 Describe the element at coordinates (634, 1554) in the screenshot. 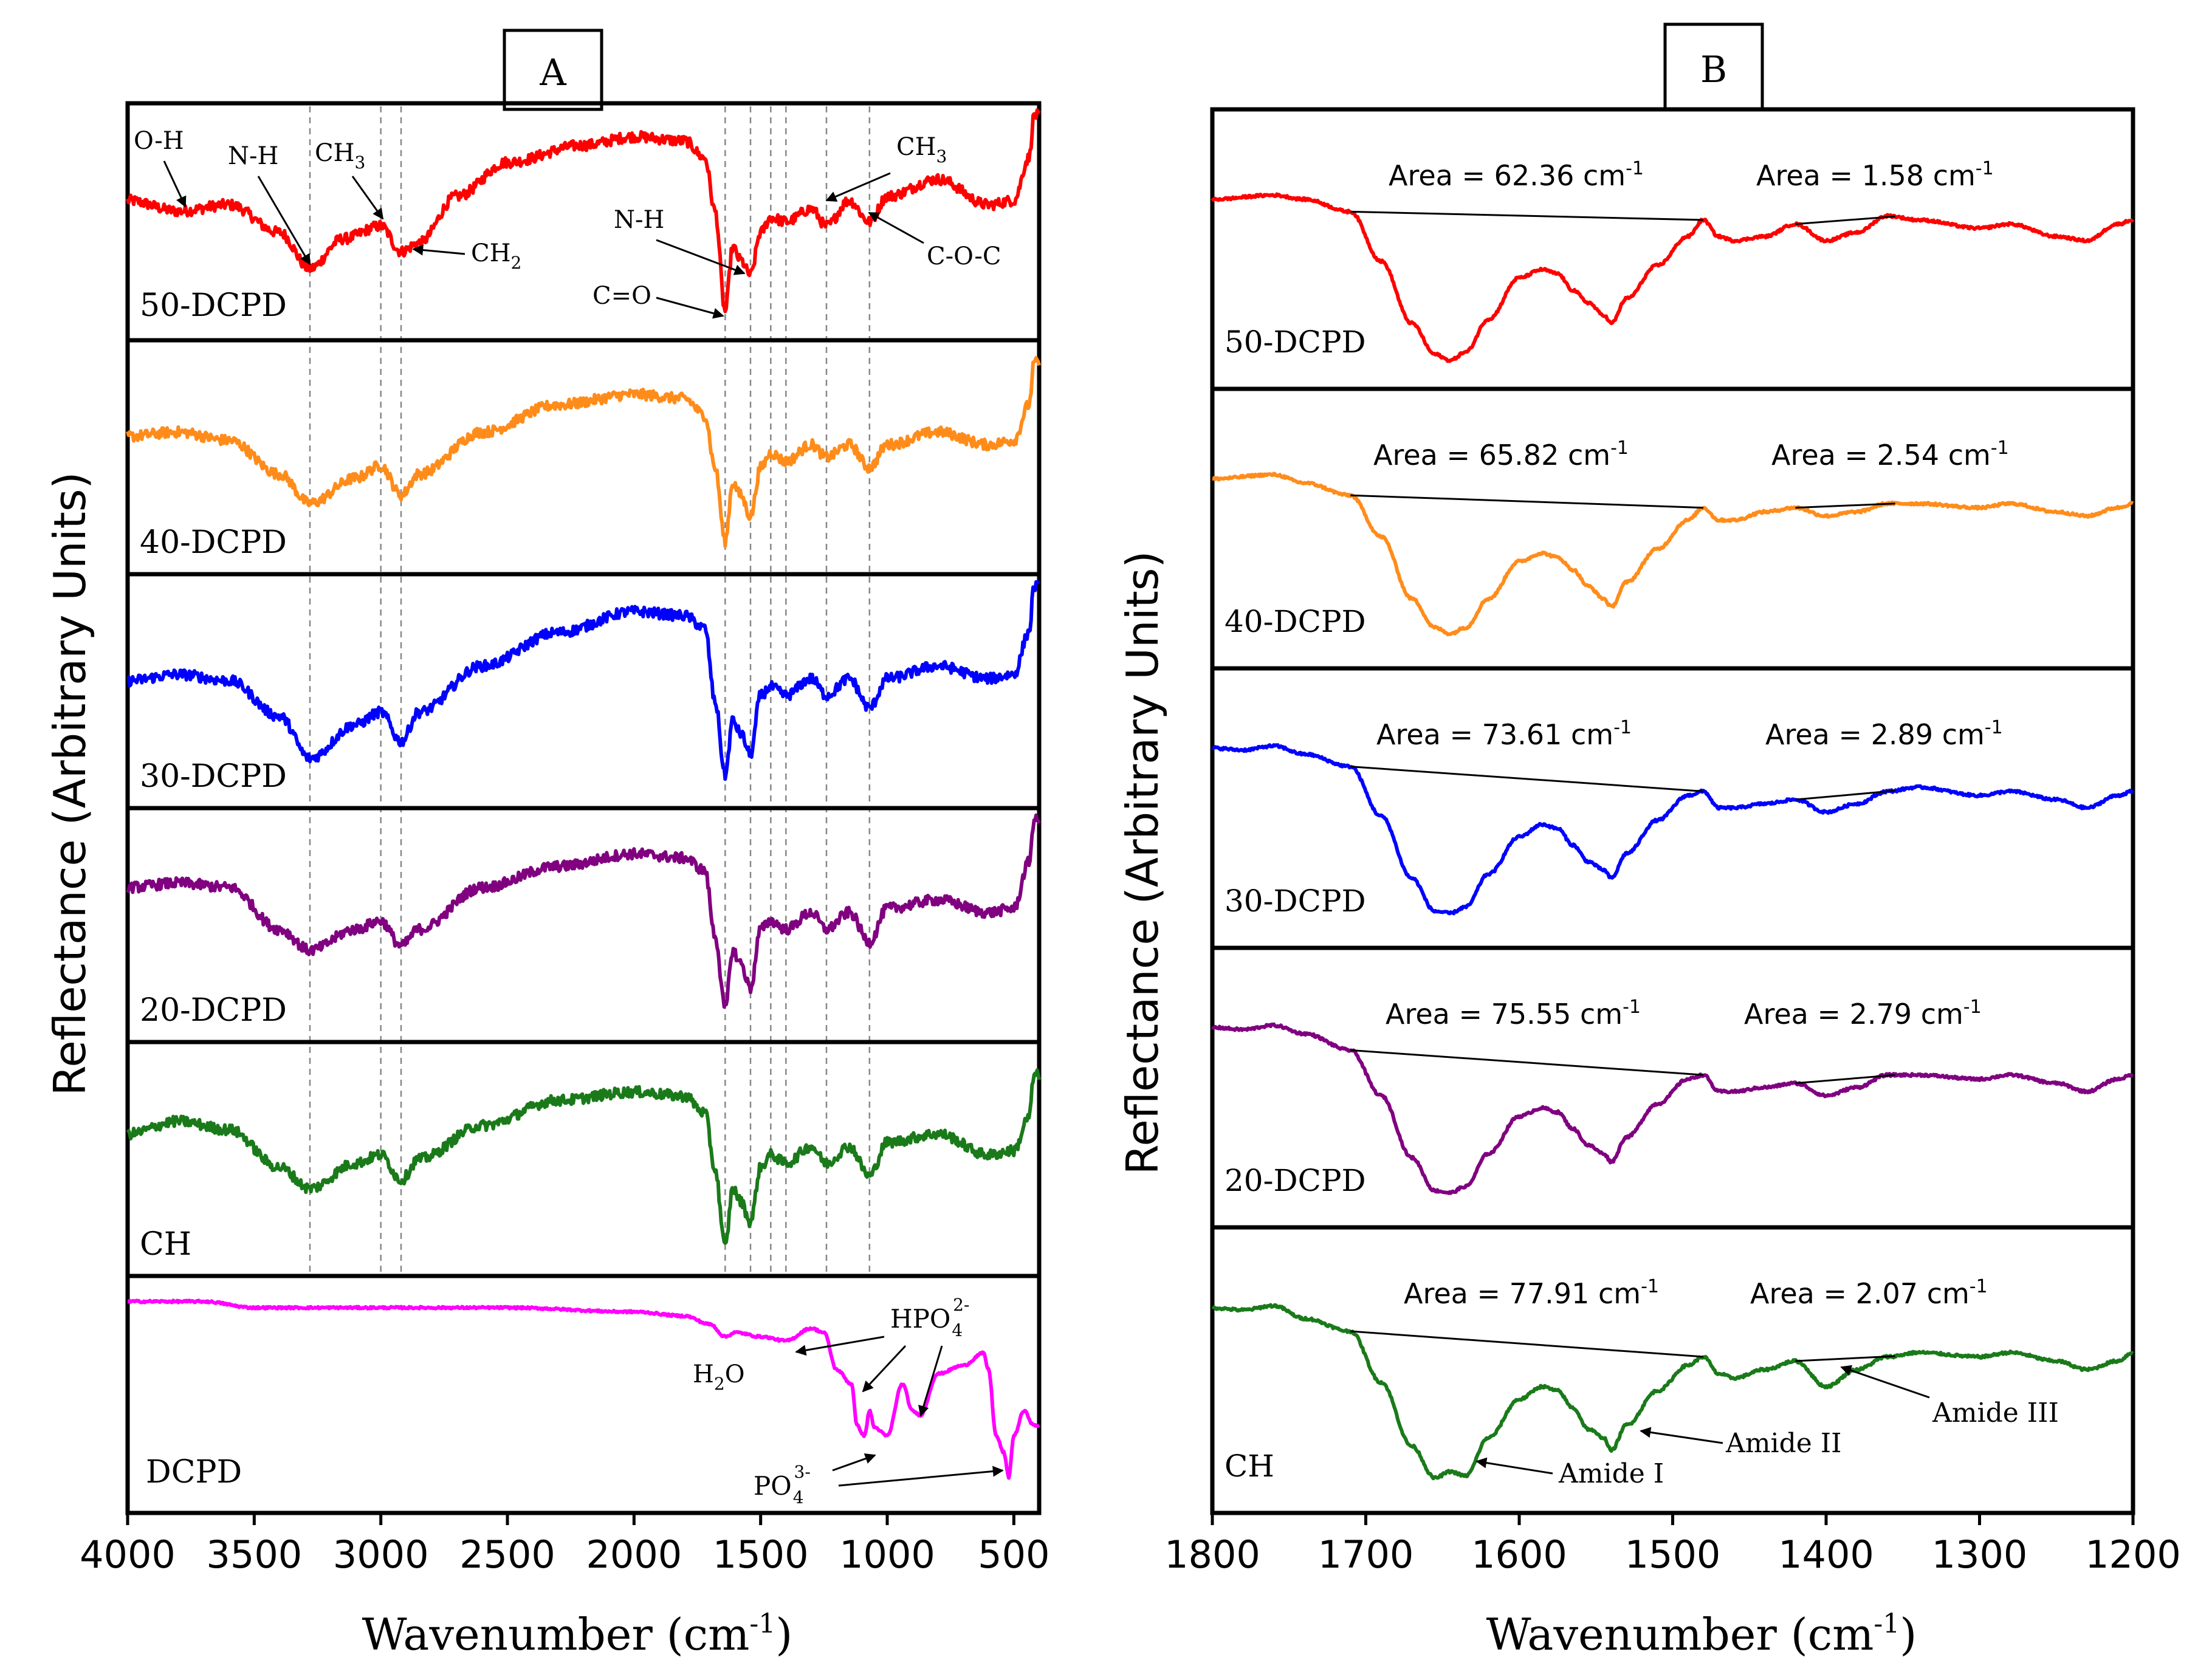

I see `tick-label-a-2000: 2000` at that location.